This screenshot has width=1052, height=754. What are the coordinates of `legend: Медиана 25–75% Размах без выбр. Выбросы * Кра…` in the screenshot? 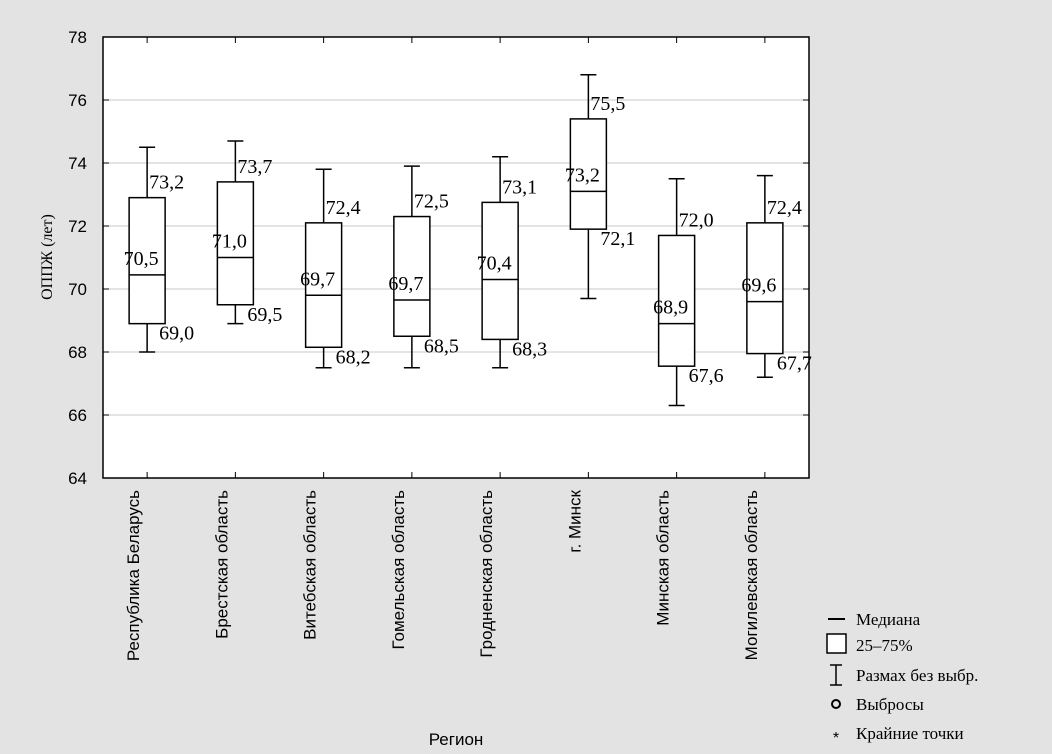 It's located at (902, 678).